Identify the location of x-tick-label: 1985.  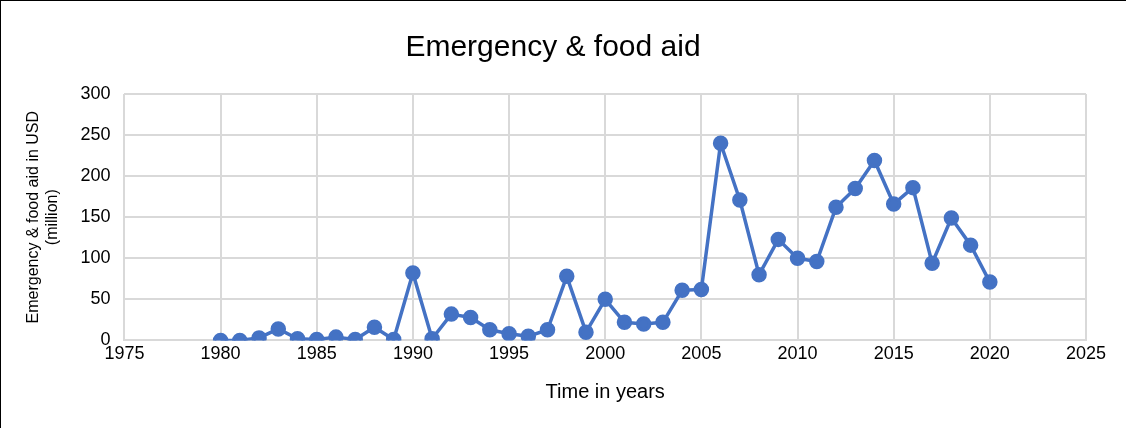
(316, 353).